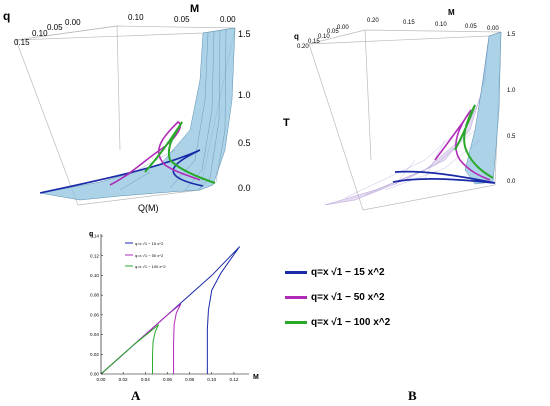 The width and height of the screenshot is (550, 406). What do you see at coordinates (324, 37) in the screenshot?
I see `right-3d-q-tick: 0.10` at bounding box center [324, 37].